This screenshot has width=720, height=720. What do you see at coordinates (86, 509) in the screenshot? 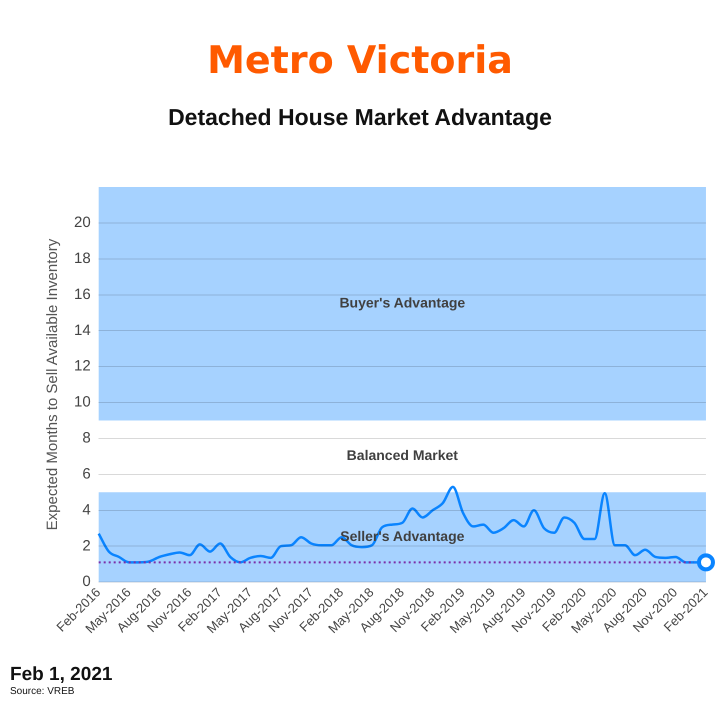
I see `y-tick-label: 4` at bounding box center [86, 509].